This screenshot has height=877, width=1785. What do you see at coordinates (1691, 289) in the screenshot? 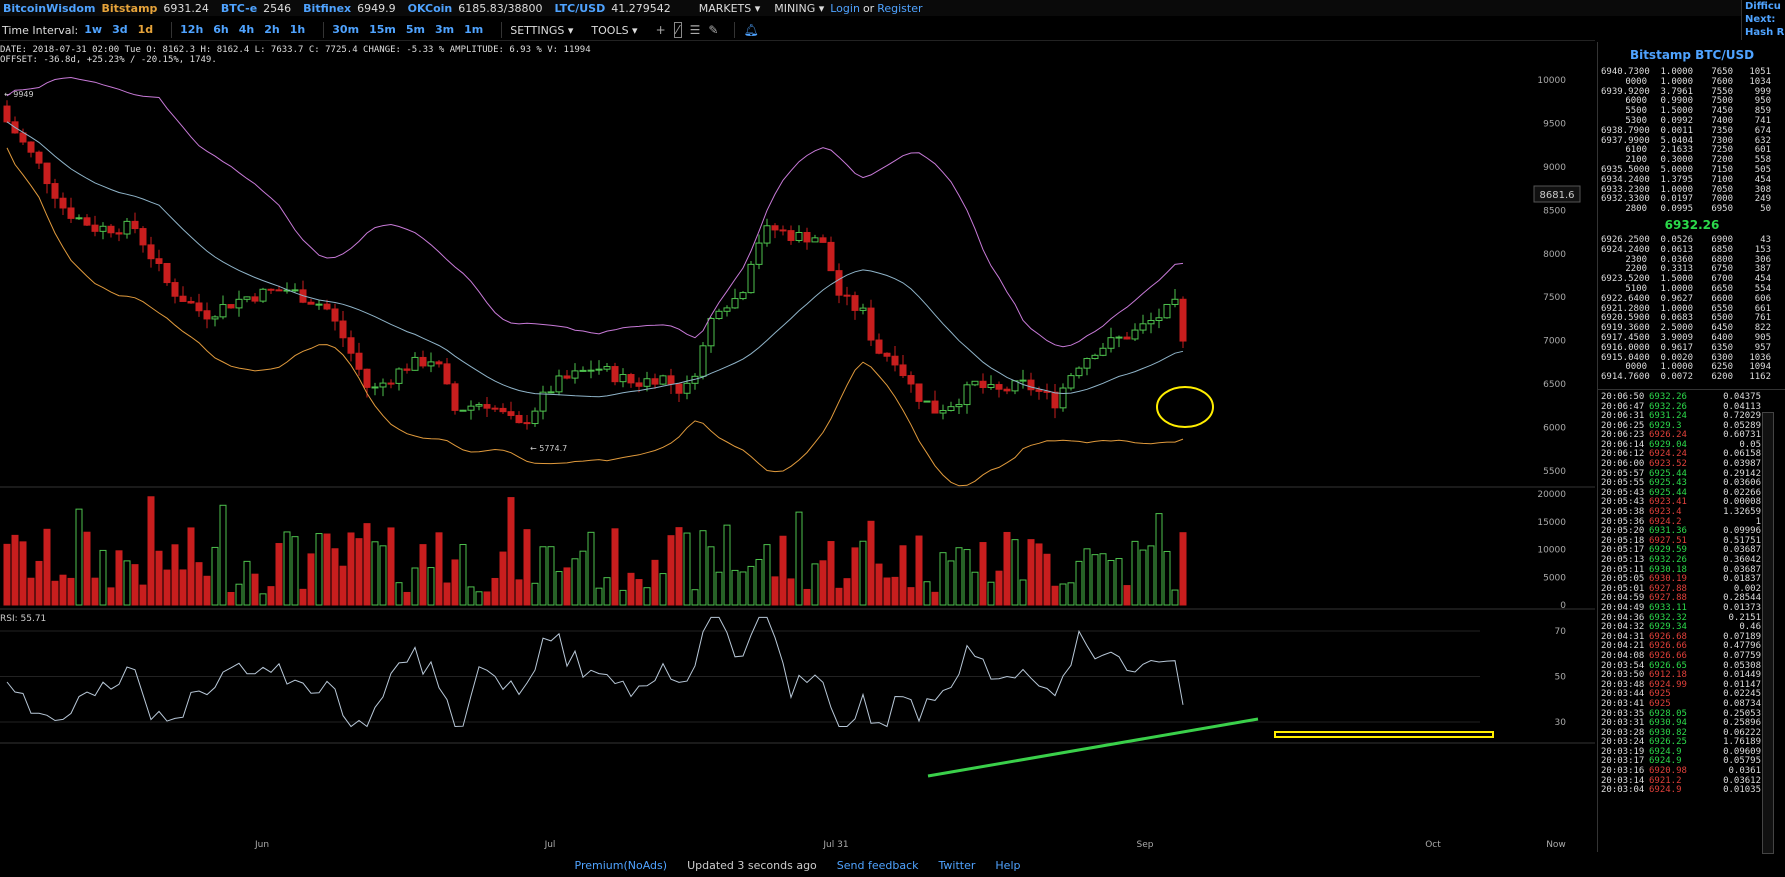
I see `bid-row: 5100 1.0000 6650 554` at bounding box center [1691, 289].